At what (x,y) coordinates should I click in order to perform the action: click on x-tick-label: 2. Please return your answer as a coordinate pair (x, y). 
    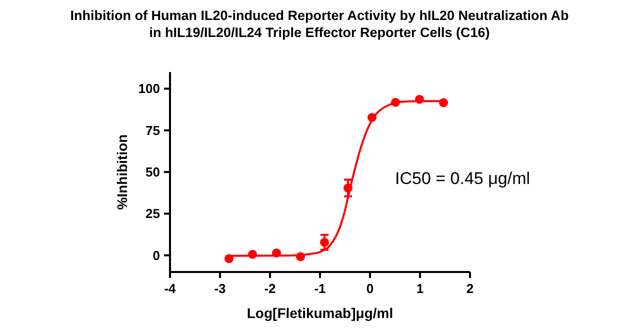
    Looking at the image, I should click on (470, 288).